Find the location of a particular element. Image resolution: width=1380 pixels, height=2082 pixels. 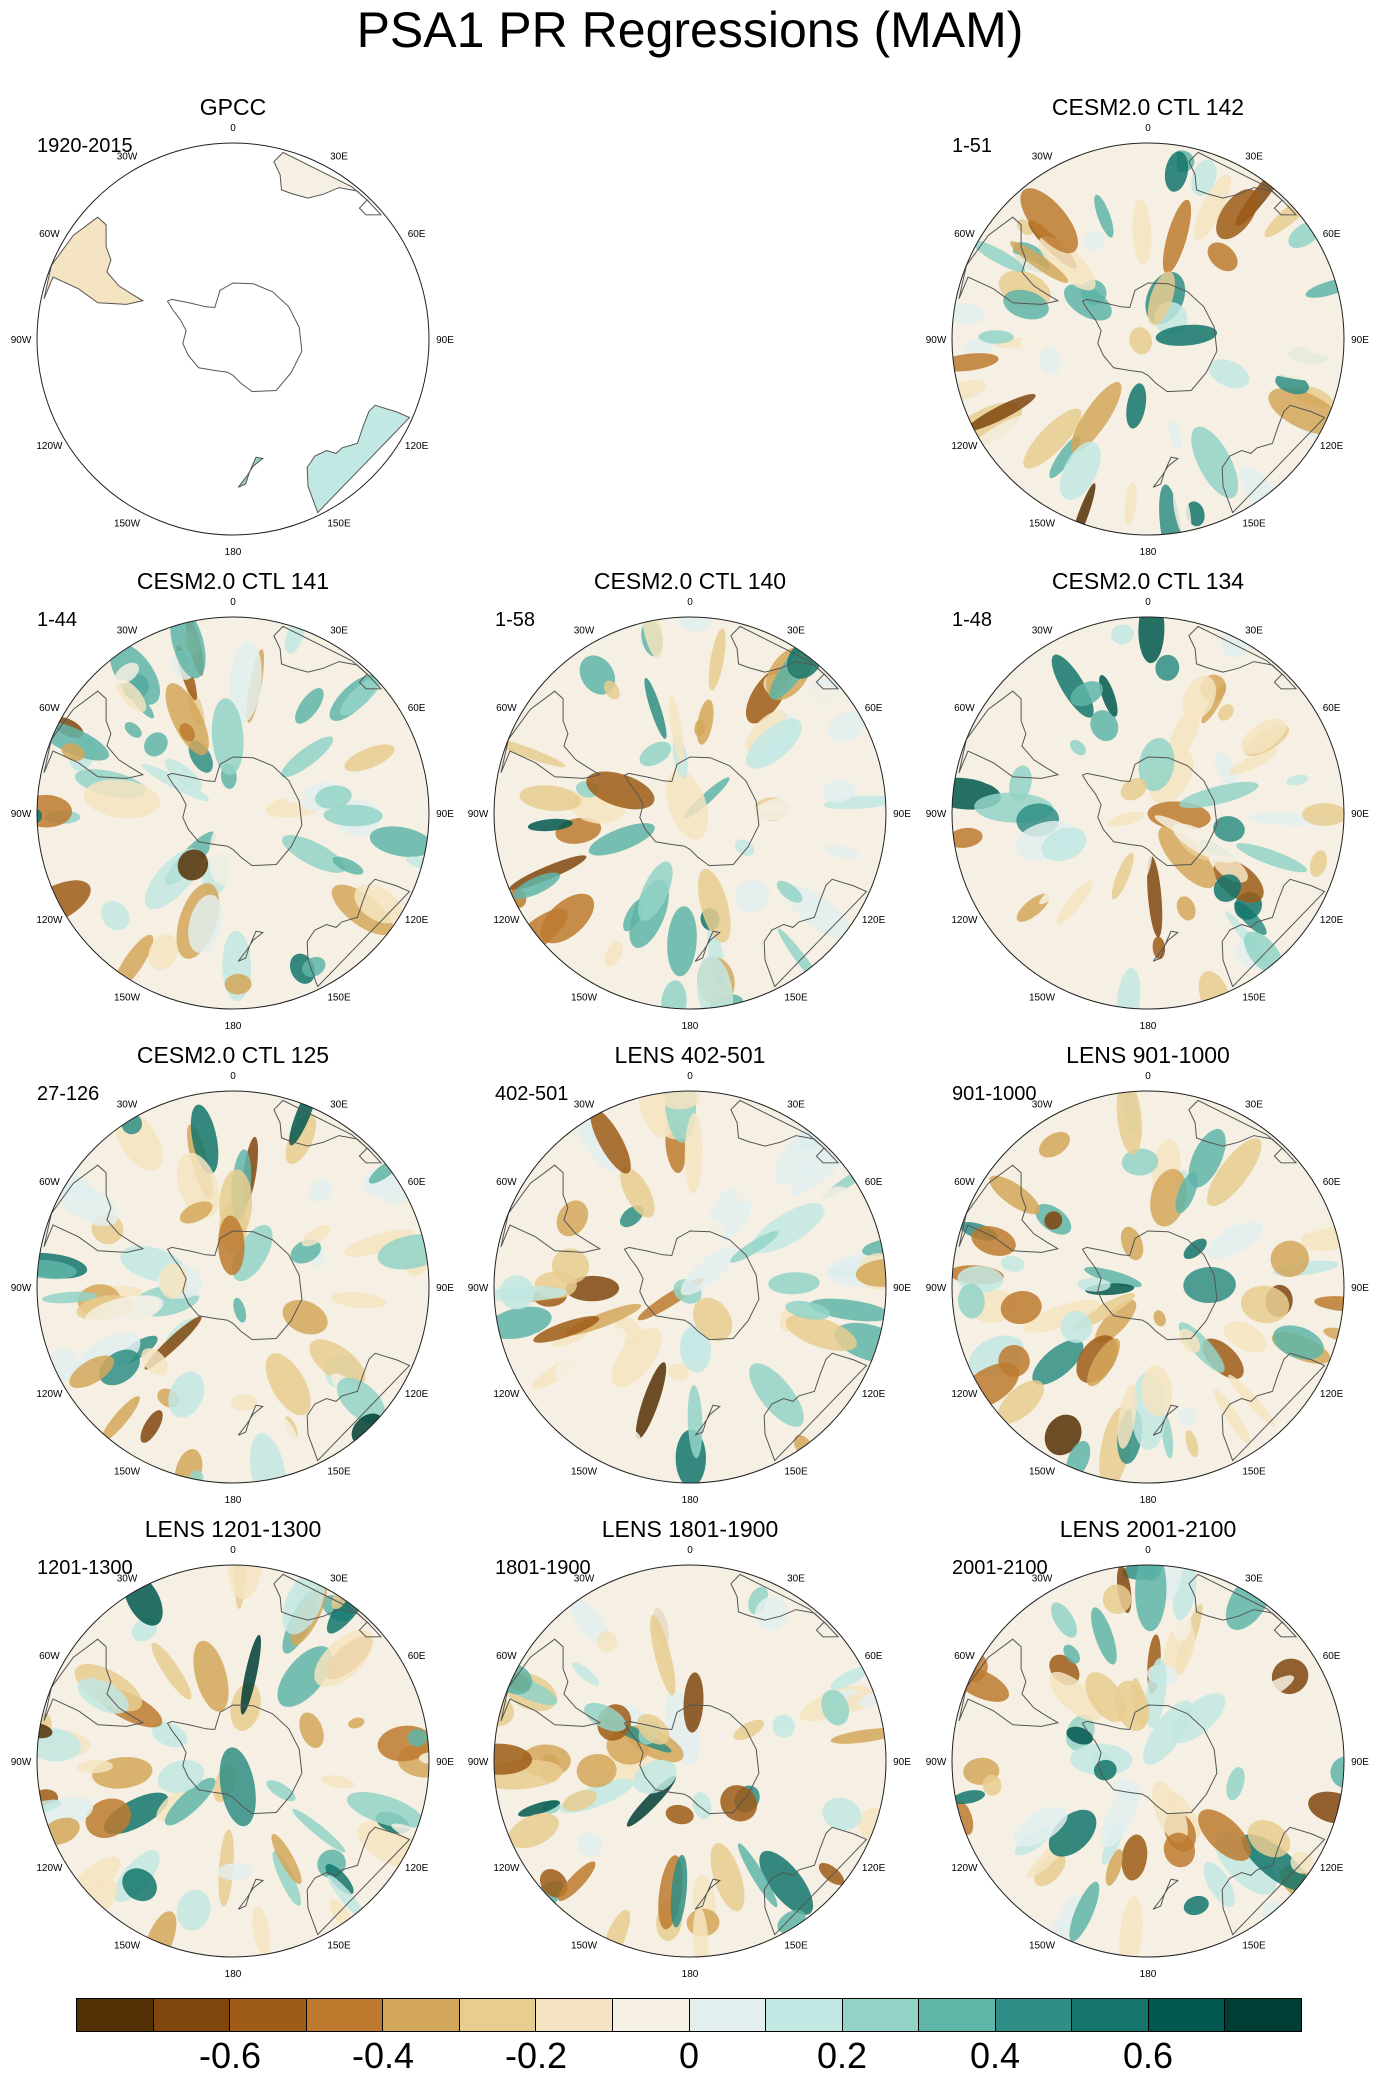

panel-title-lens1801: LENS 1801-1900 is located at coordinates (690, 1529).